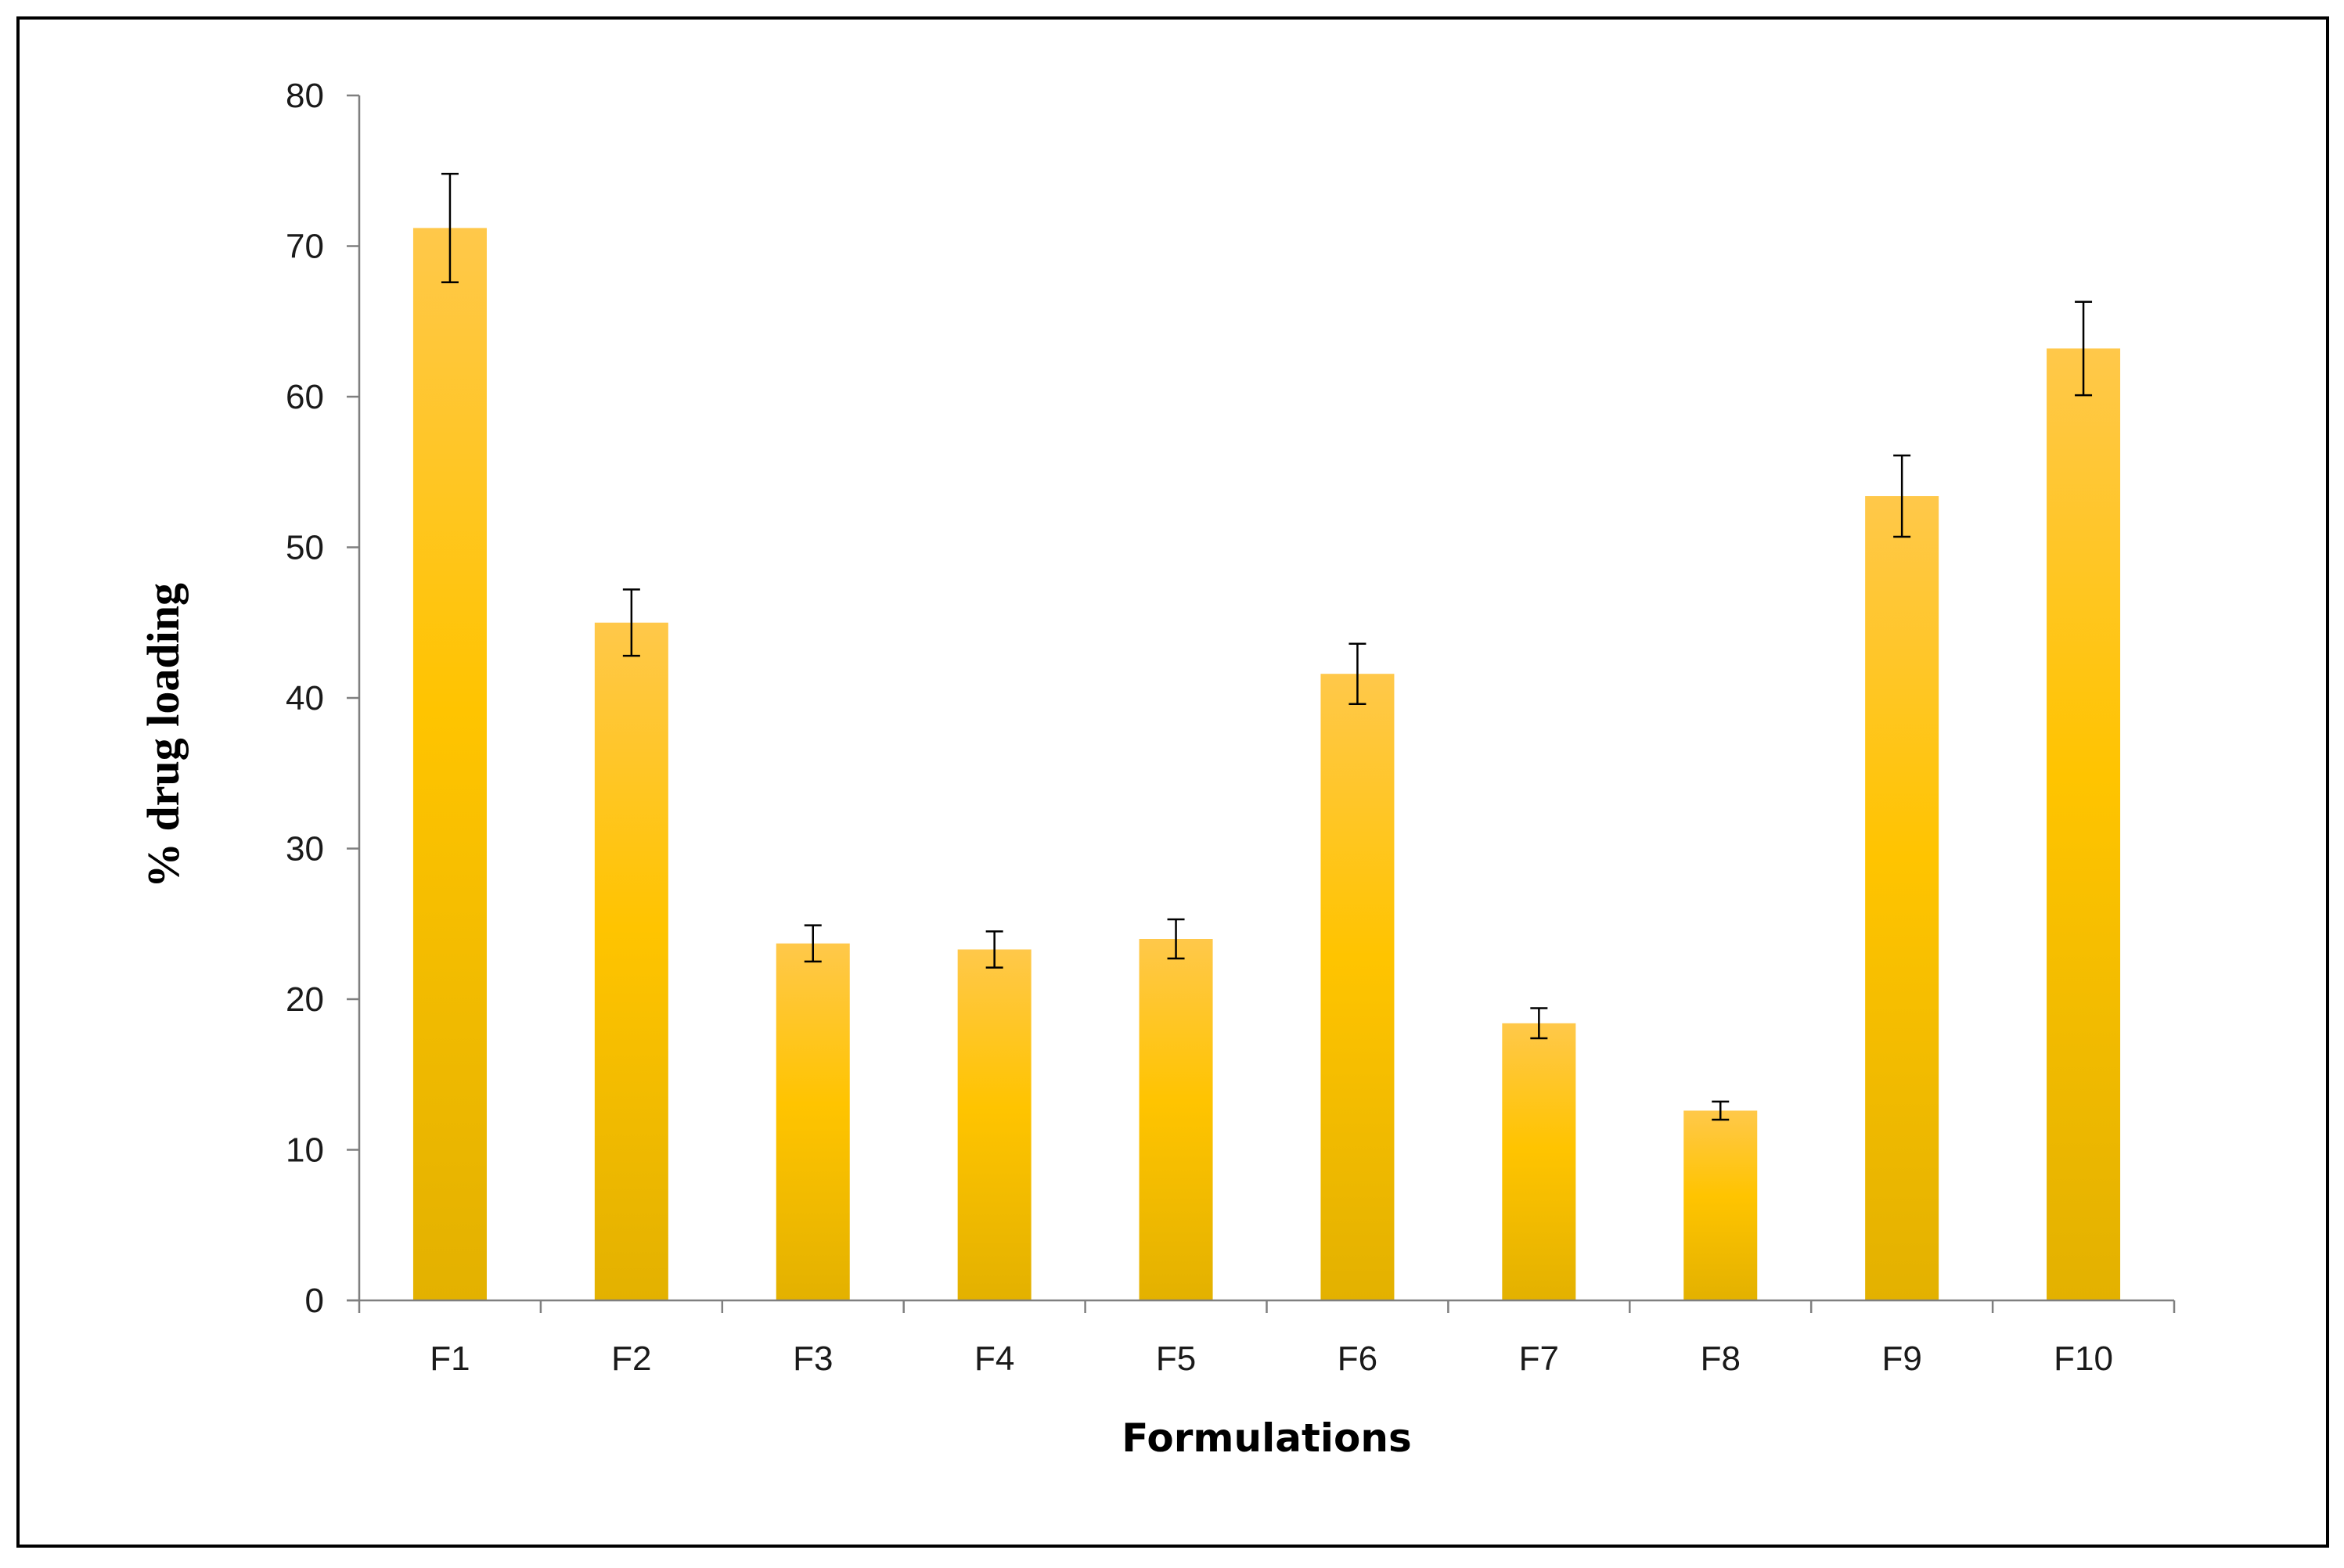 This screenshot has width=2344, height=1568. I want to click on bar-f6, so click(1357, 987).